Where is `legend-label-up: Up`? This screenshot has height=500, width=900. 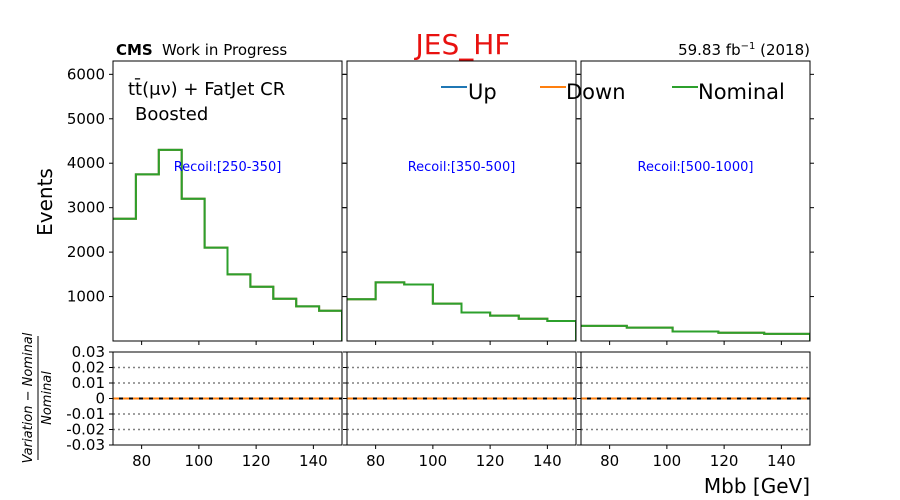
legend-label-up: Up is located at coordinates (482, 92).